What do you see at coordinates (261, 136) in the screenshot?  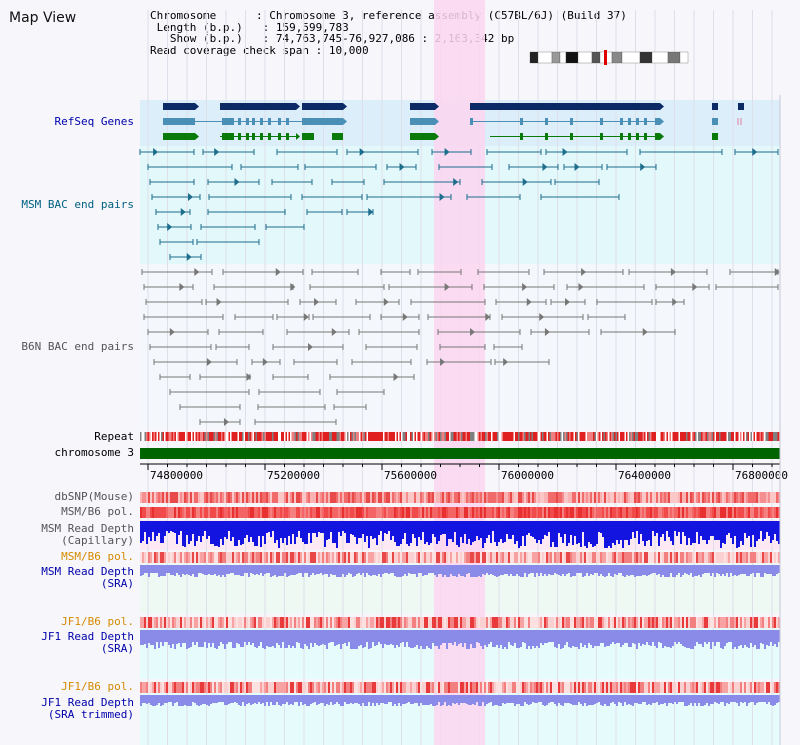 I see `gene-green-2-exon` at bounding box center [261, 136].